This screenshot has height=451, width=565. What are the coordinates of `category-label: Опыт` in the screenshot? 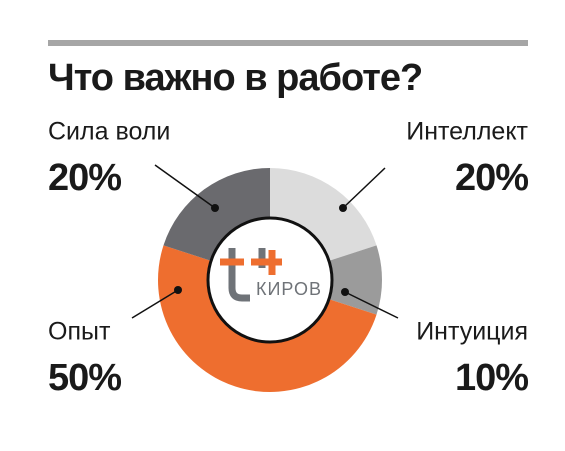 It's located at (79, 332).